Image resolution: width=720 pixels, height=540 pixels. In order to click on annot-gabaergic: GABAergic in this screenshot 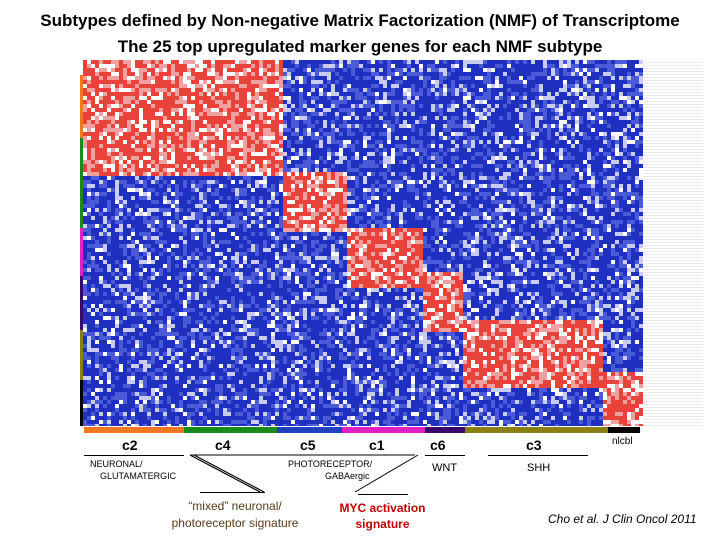, I will do `click(347, 476)`.